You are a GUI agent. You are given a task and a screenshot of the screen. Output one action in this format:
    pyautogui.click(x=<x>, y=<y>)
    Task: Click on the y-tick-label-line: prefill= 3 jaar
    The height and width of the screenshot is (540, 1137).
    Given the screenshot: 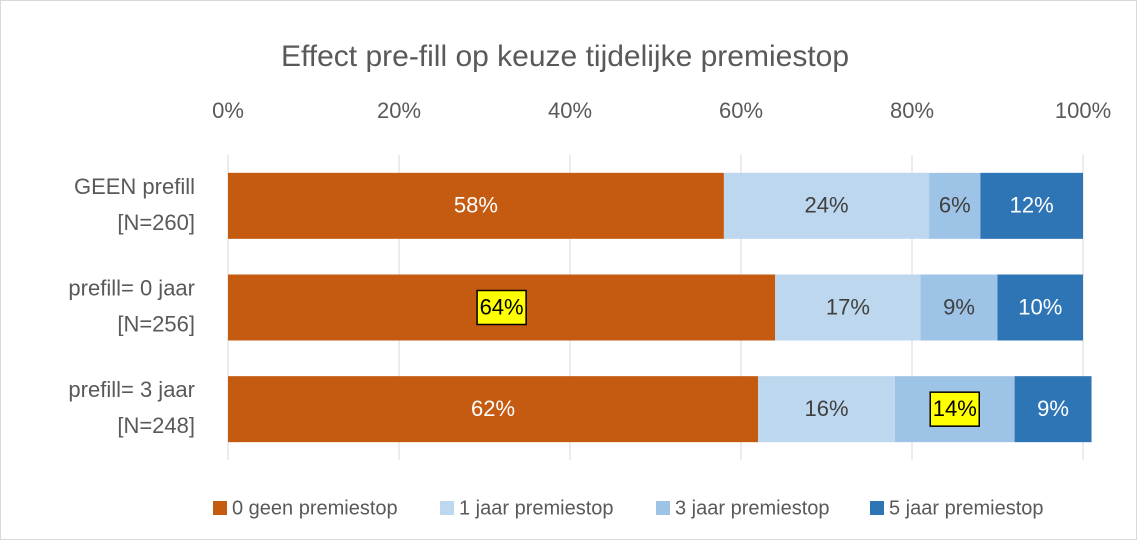 What is the action you would take?
    pyautogui.click(x=131, y=389)
    